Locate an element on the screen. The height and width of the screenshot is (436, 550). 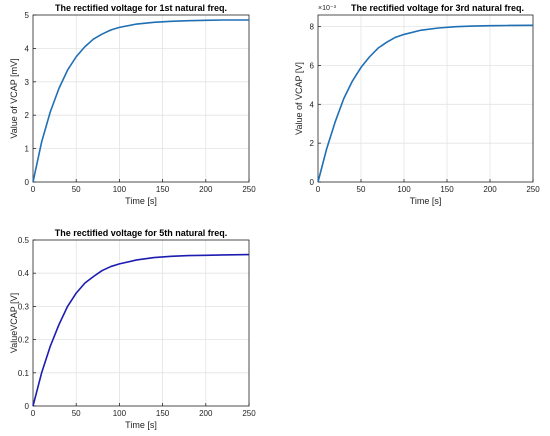
y-tick-label: 5 is located at coordinates (27, 15).